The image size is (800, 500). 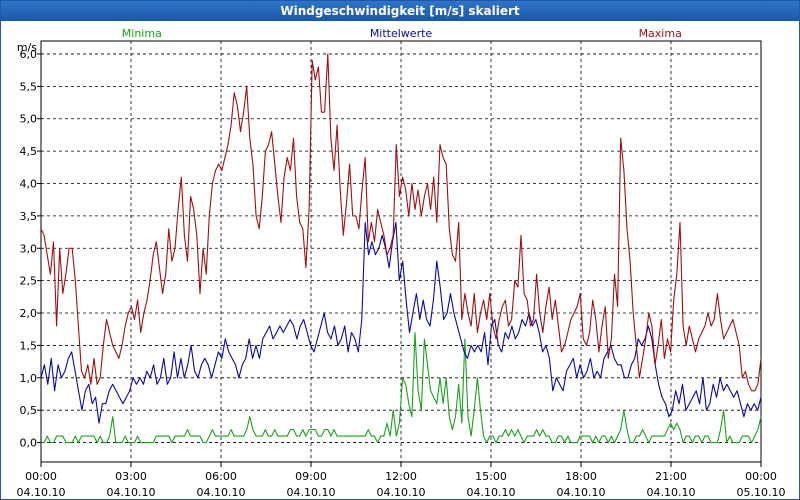 What do you see at coordinates (221, 476) in the screenshot?
I see `x-tick-time: 06:00` at bounding box center [221, 476].